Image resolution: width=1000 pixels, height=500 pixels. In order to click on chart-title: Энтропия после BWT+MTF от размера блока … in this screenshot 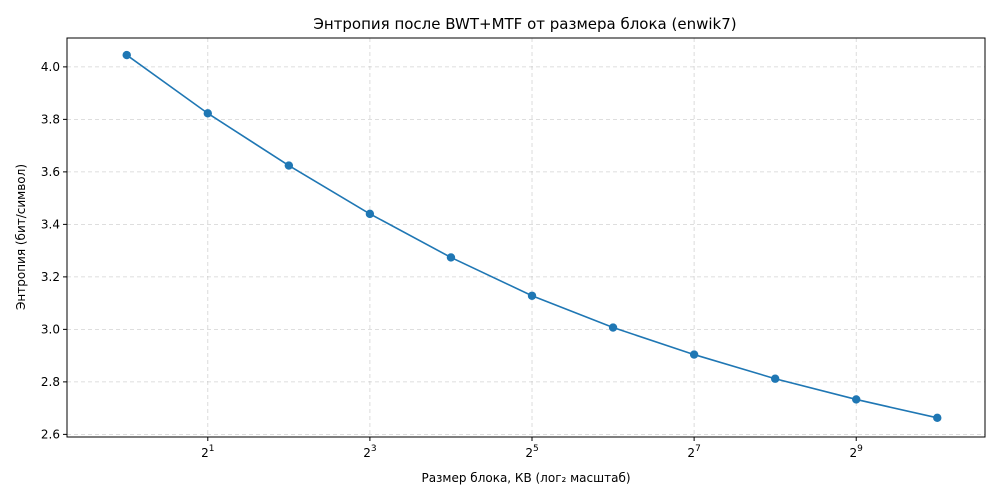, I will do `click(524, 24)`.